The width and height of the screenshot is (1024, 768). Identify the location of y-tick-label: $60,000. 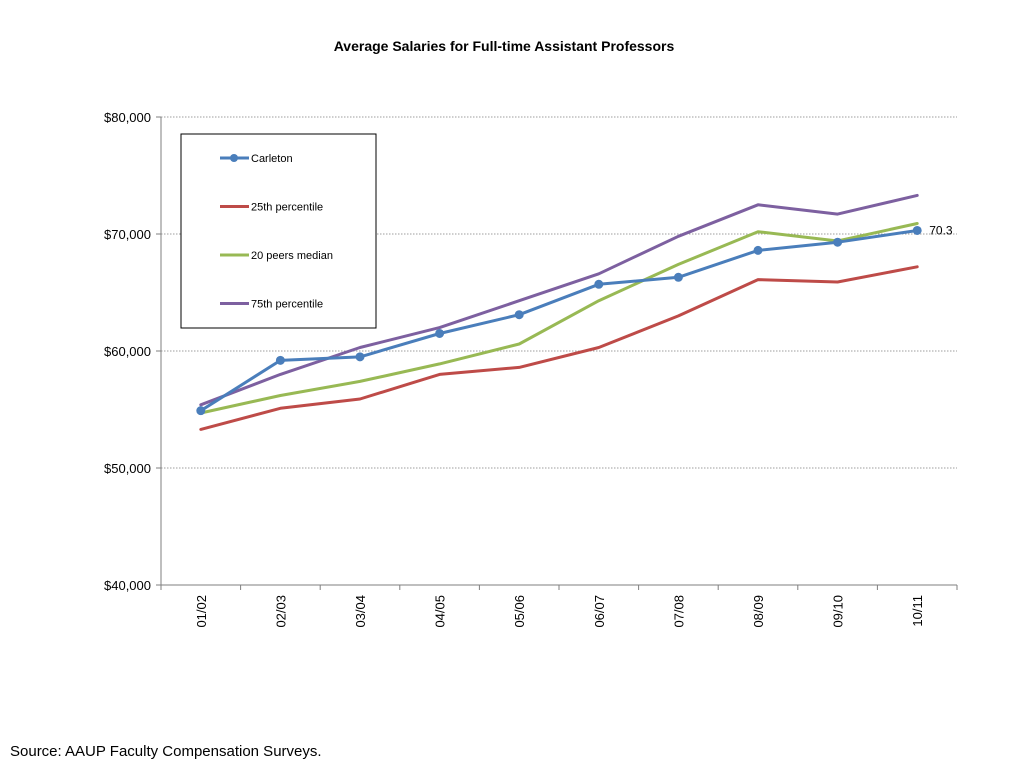
(127, 351).